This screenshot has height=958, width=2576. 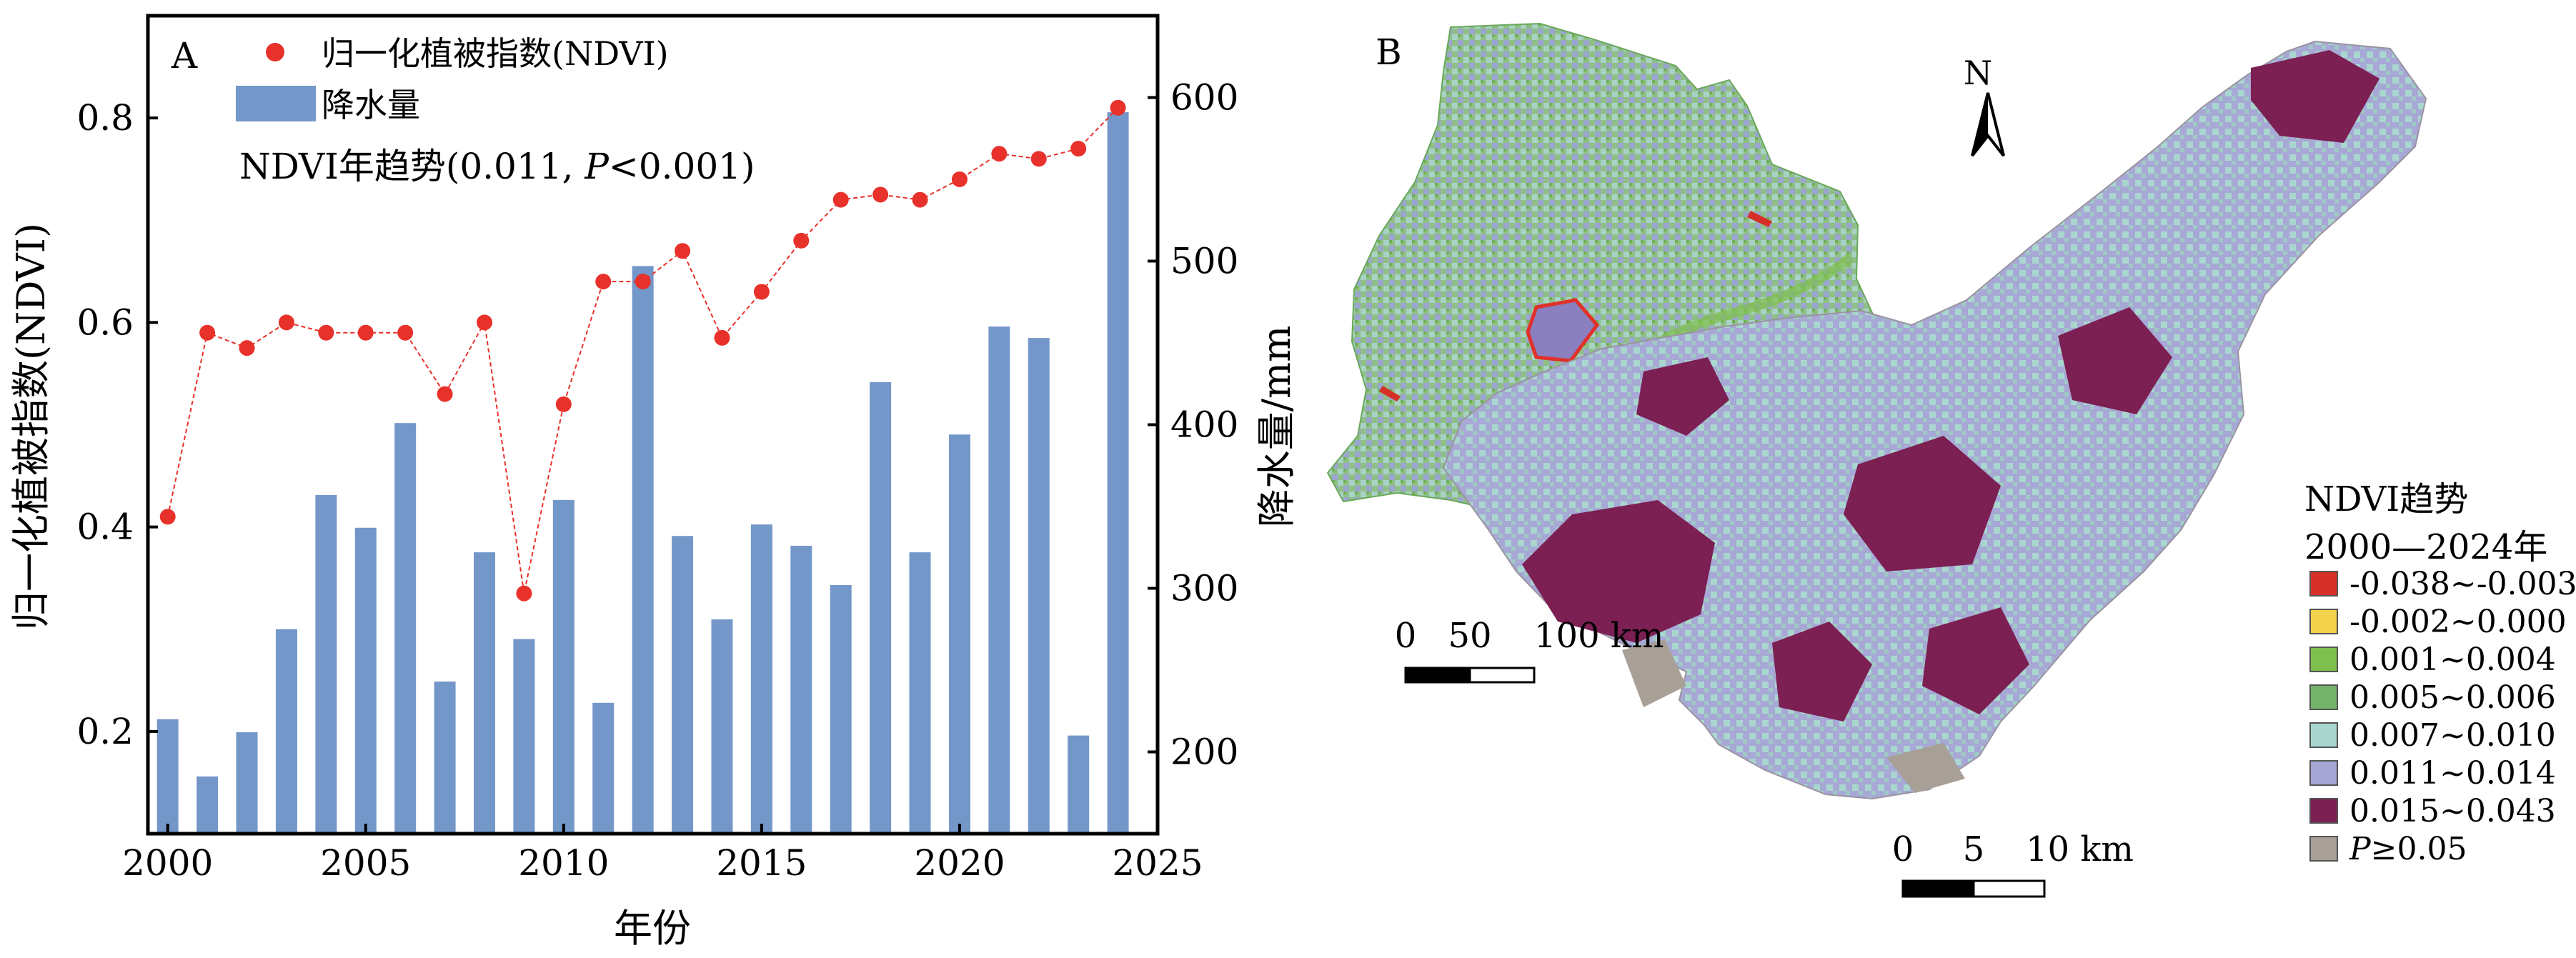 What do you see at coordinates (1437, 675) in the screenshot?
I see `scale-large-bar-black` at bounding box center [1437, 675].